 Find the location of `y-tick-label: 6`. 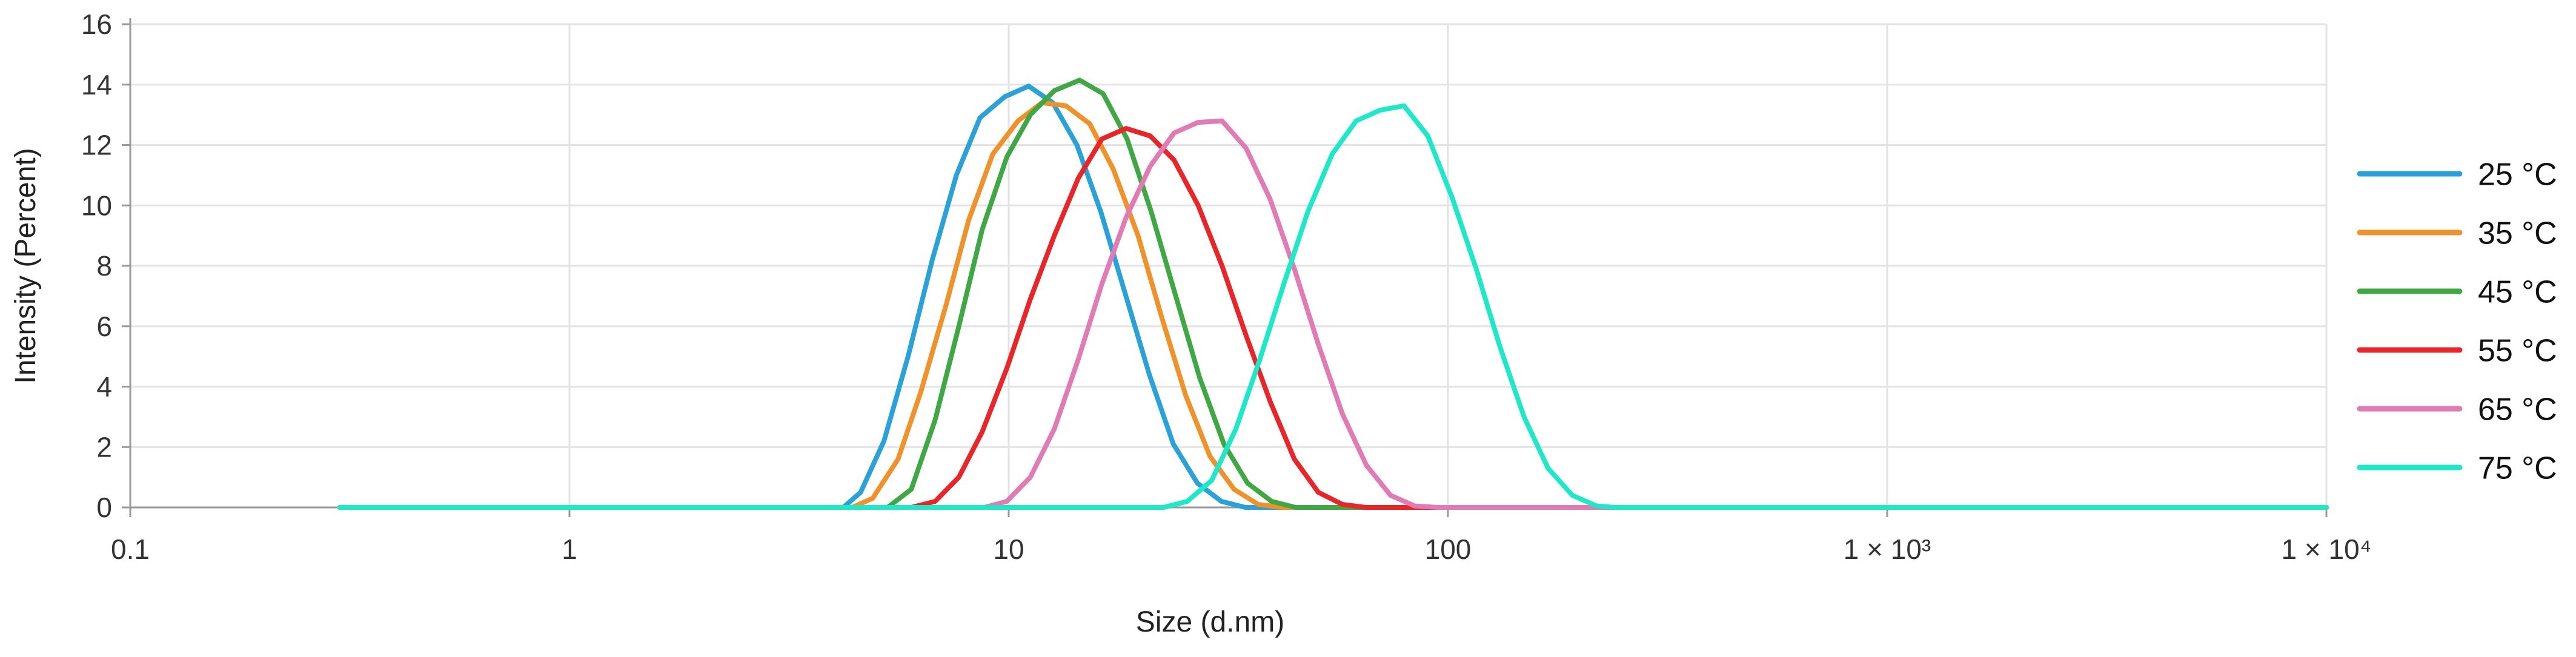

y-tick-label: 6 is located at coordinates (104, 326).